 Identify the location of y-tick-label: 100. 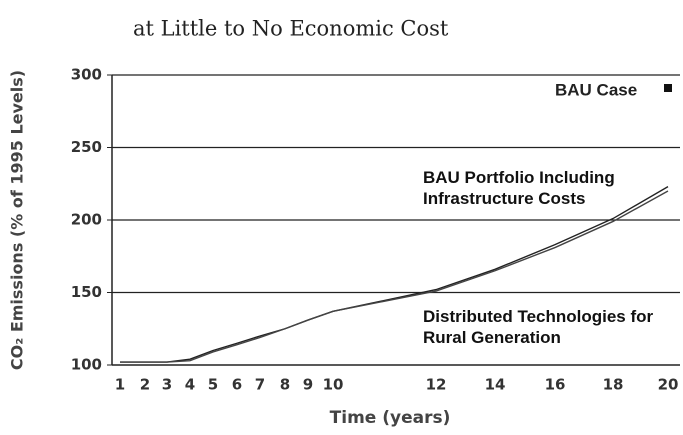
(86, 365).